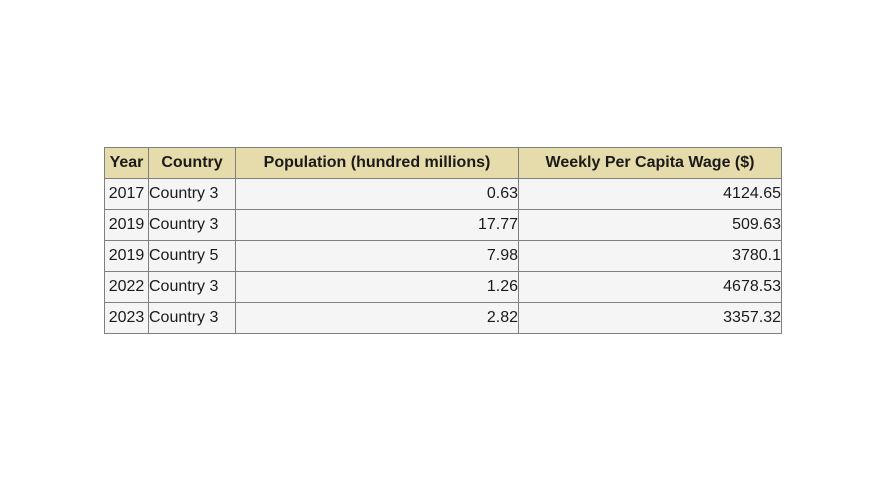 This screenshot has height=484, width=884. I want to click on cell-weekly-wage: 3780.1, so click(650, 256).